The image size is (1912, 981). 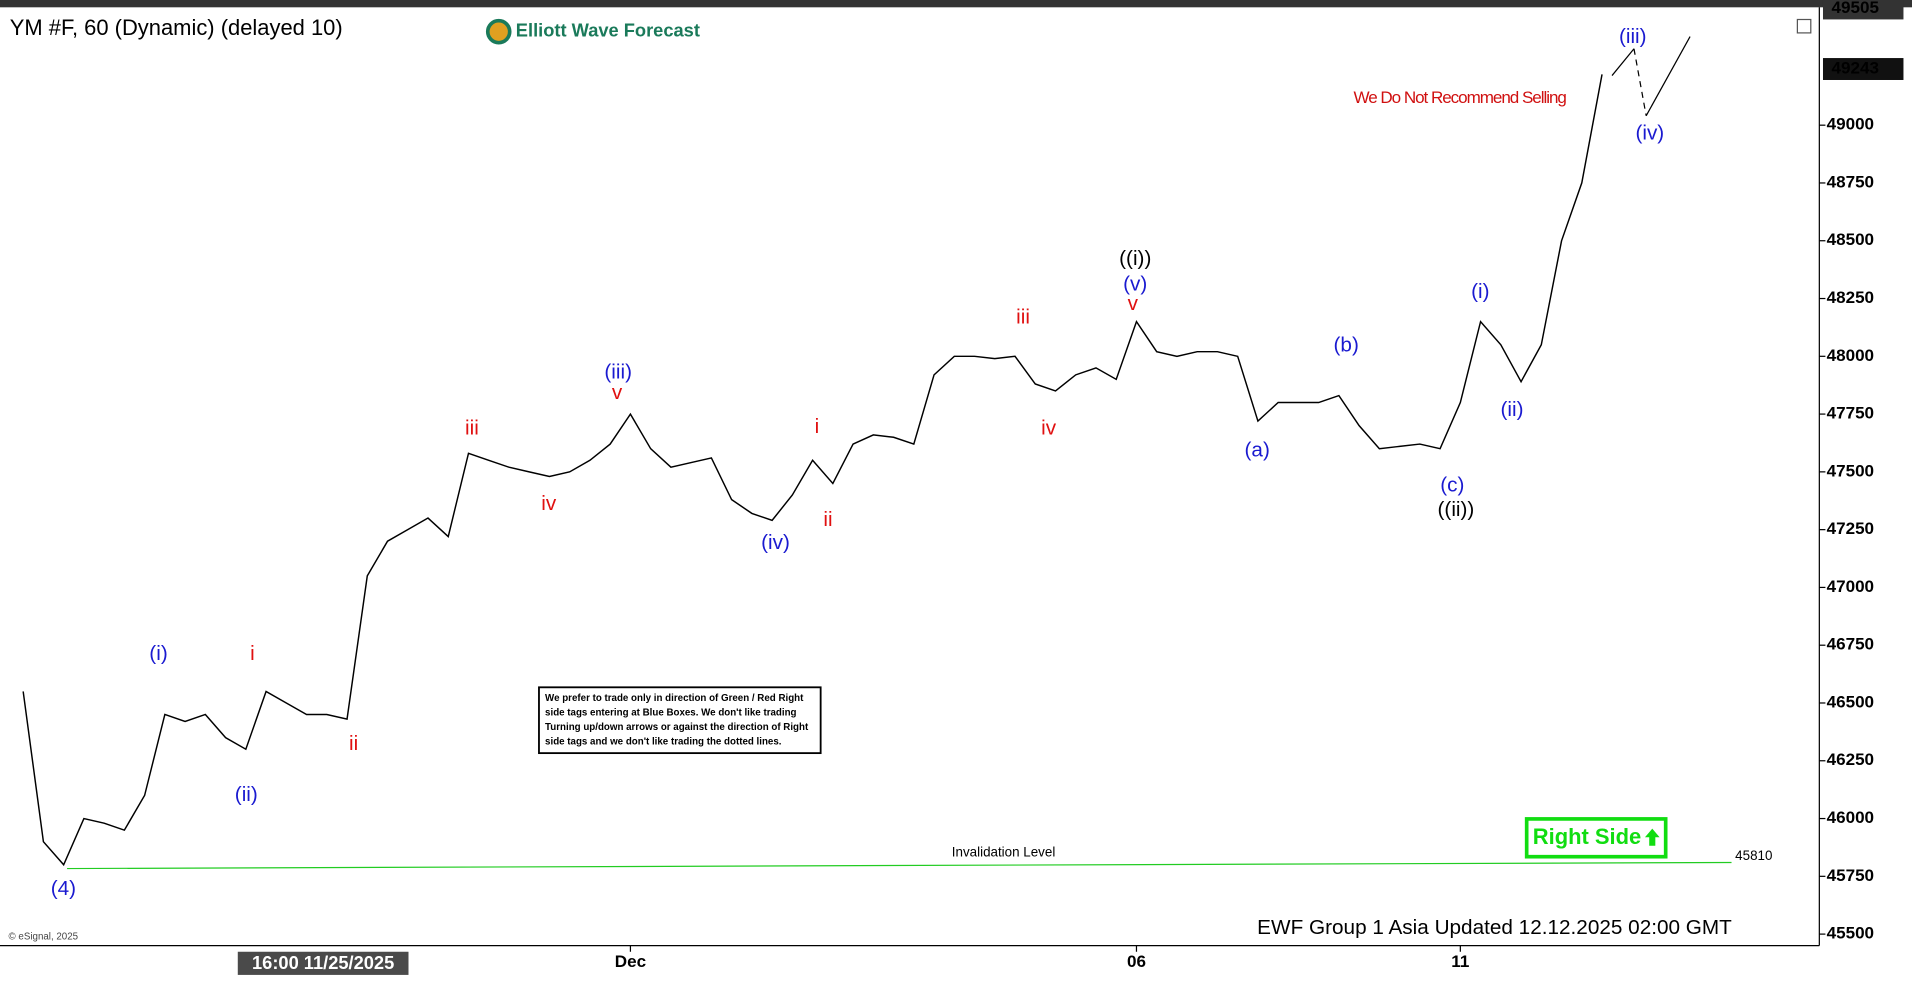 I want to click on chart-title: YM #F, 60 (Dynamic) (delayed 10), so click(x=176, y=27).